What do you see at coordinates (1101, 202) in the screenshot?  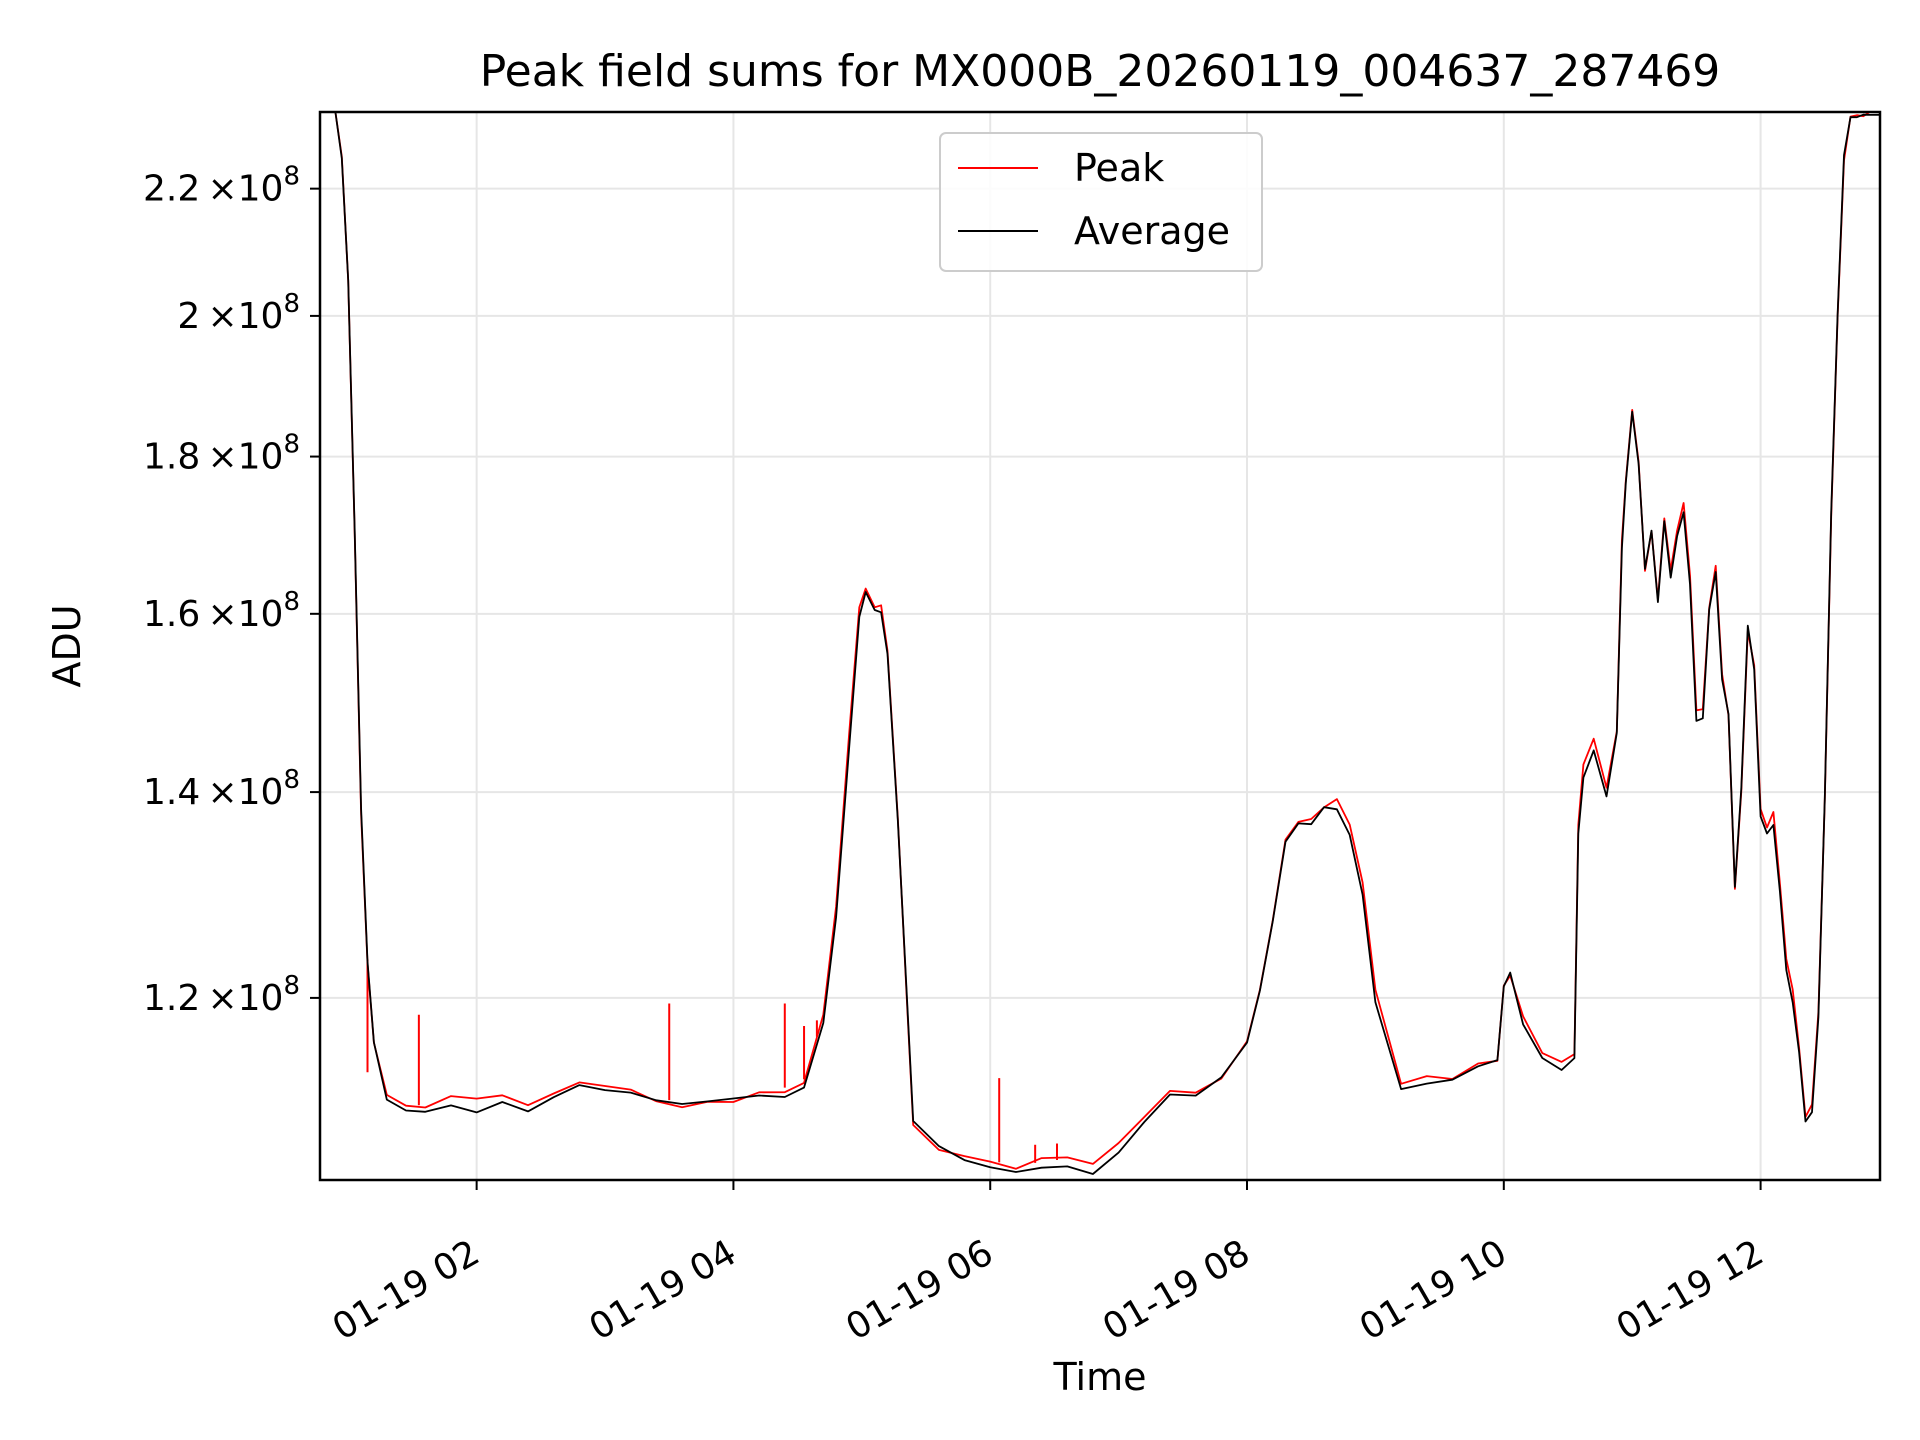 I see `legend: Peak Average` at bounding box center [1101, 202].